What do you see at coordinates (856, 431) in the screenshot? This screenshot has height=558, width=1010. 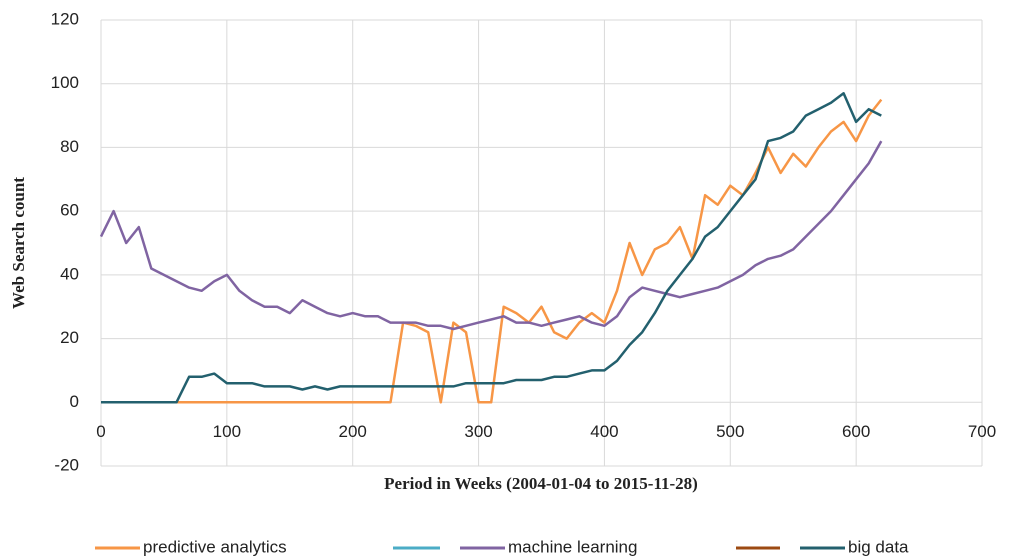 I see `x-tick-label: 600` at bounding box center [856, 431].